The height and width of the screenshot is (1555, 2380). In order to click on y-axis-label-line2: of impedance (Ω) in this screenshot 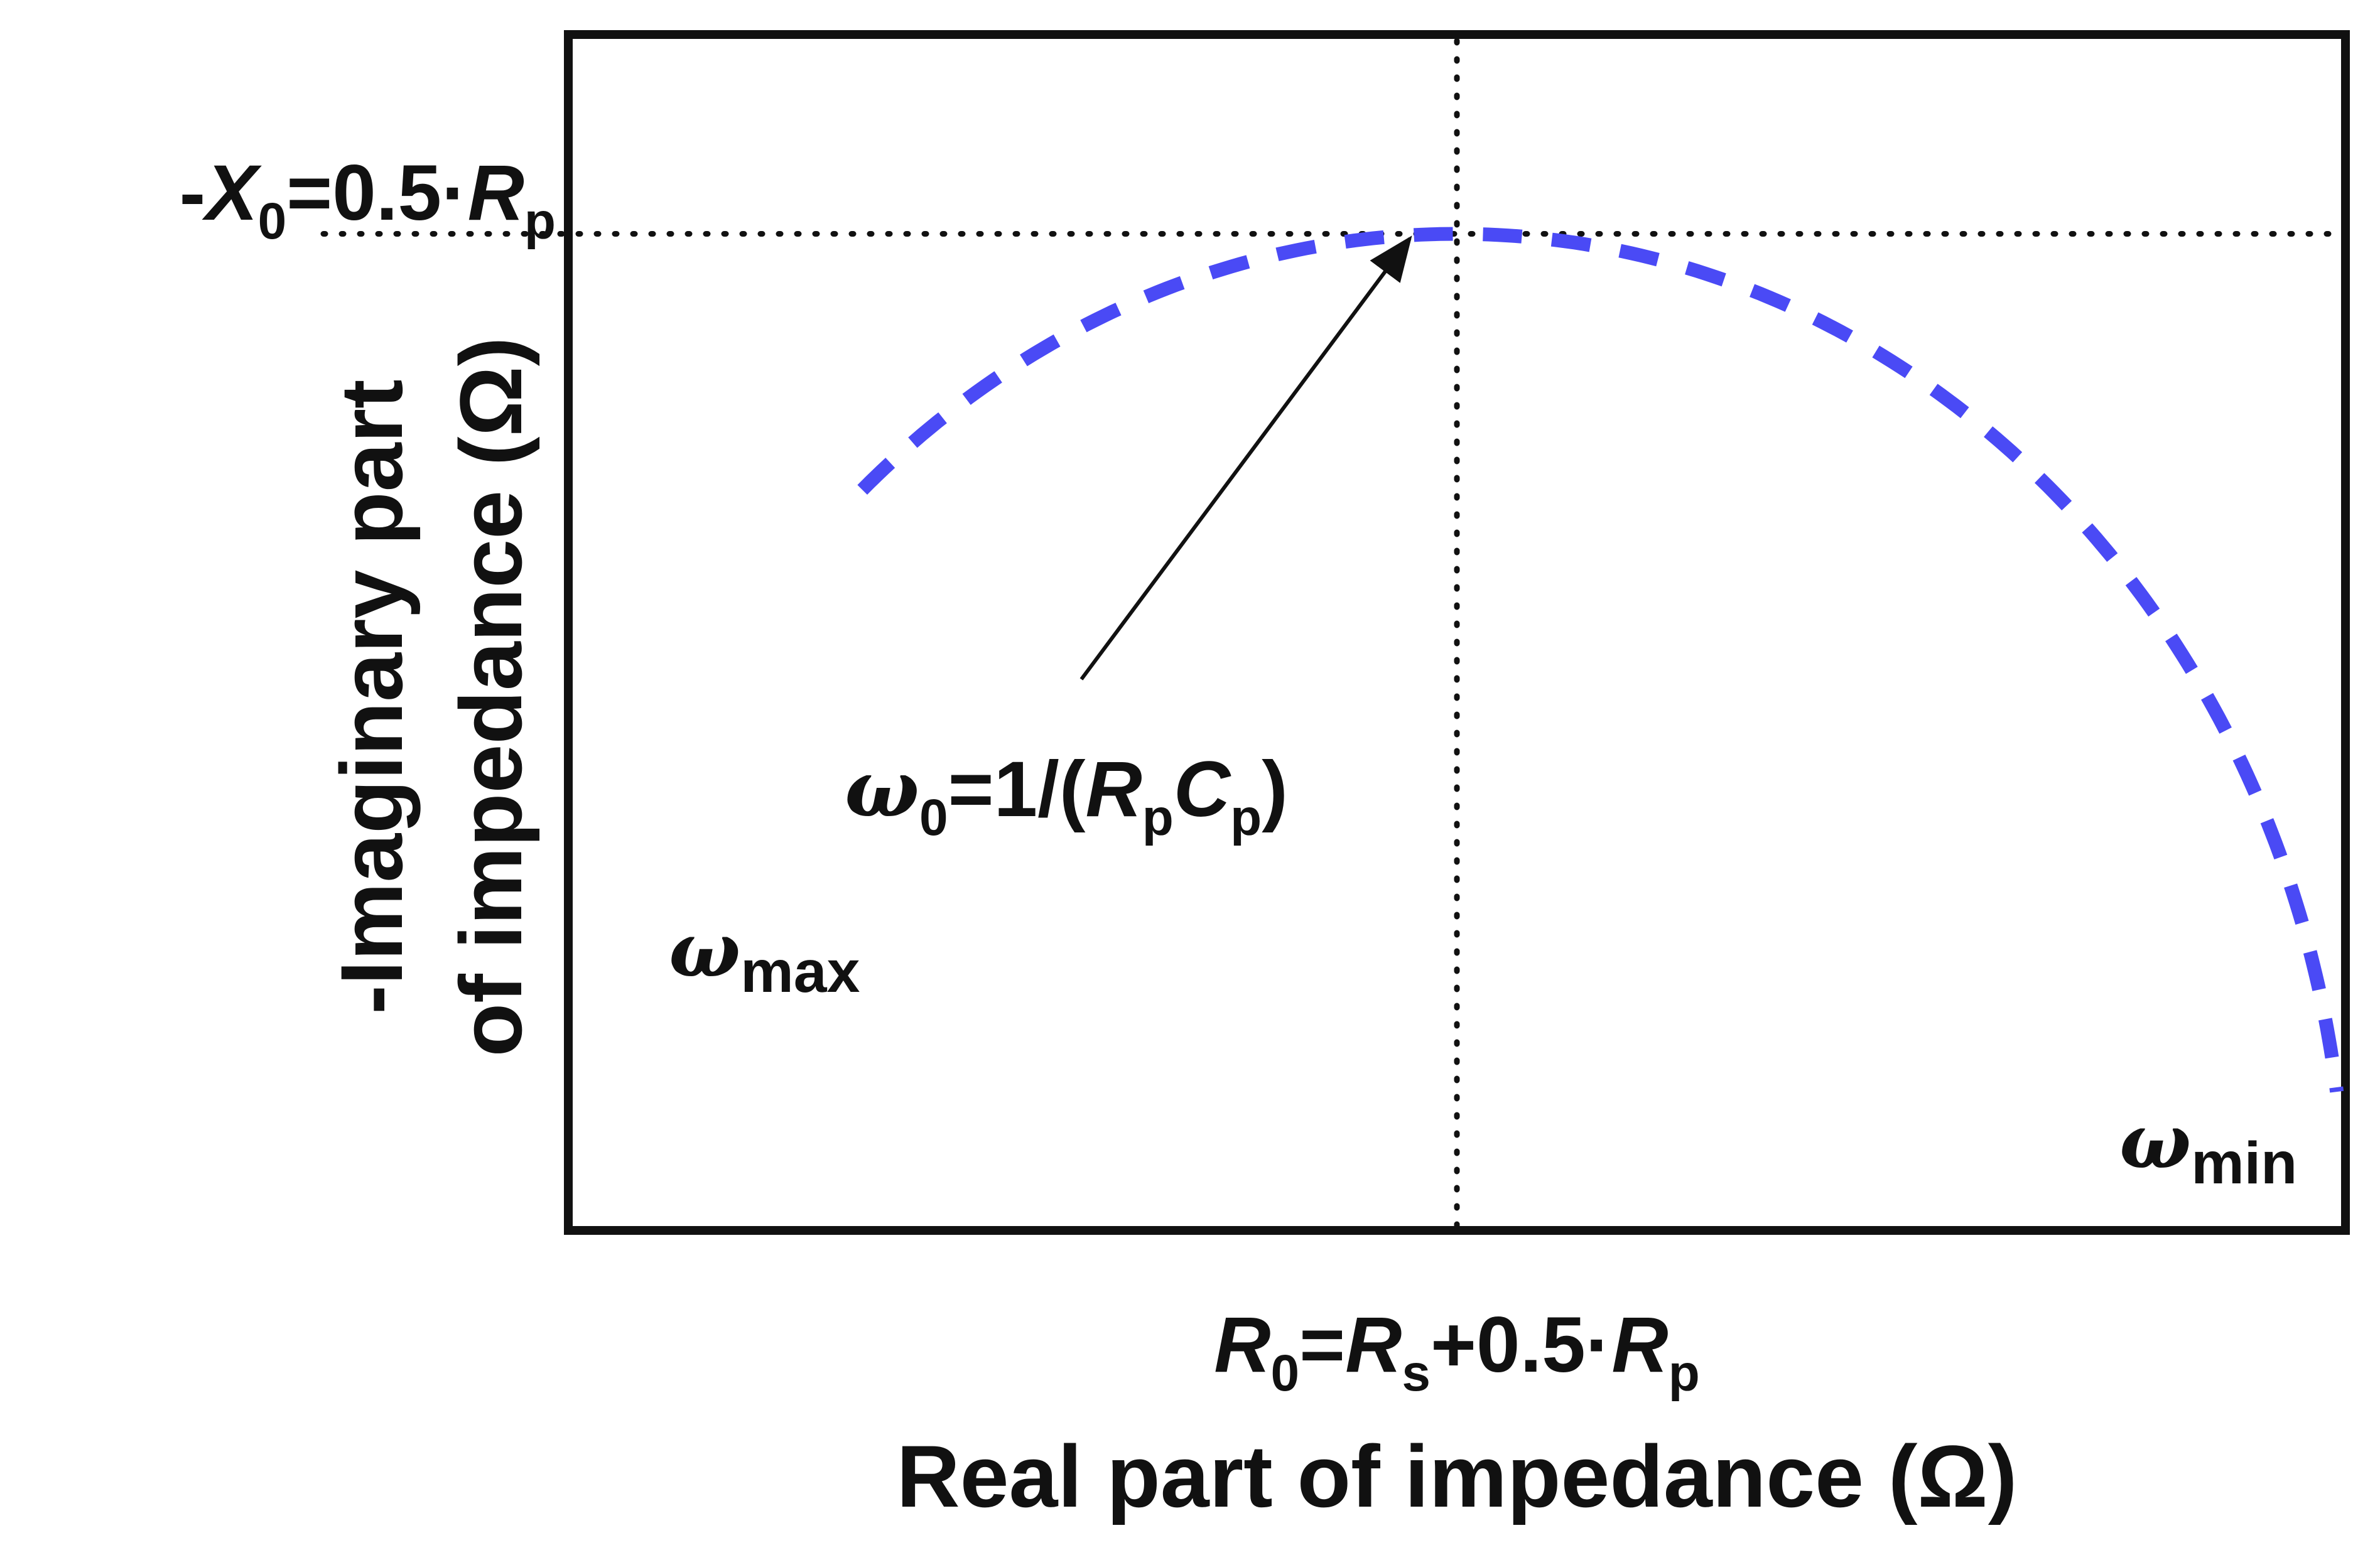, I will do `click(490, 697)`.